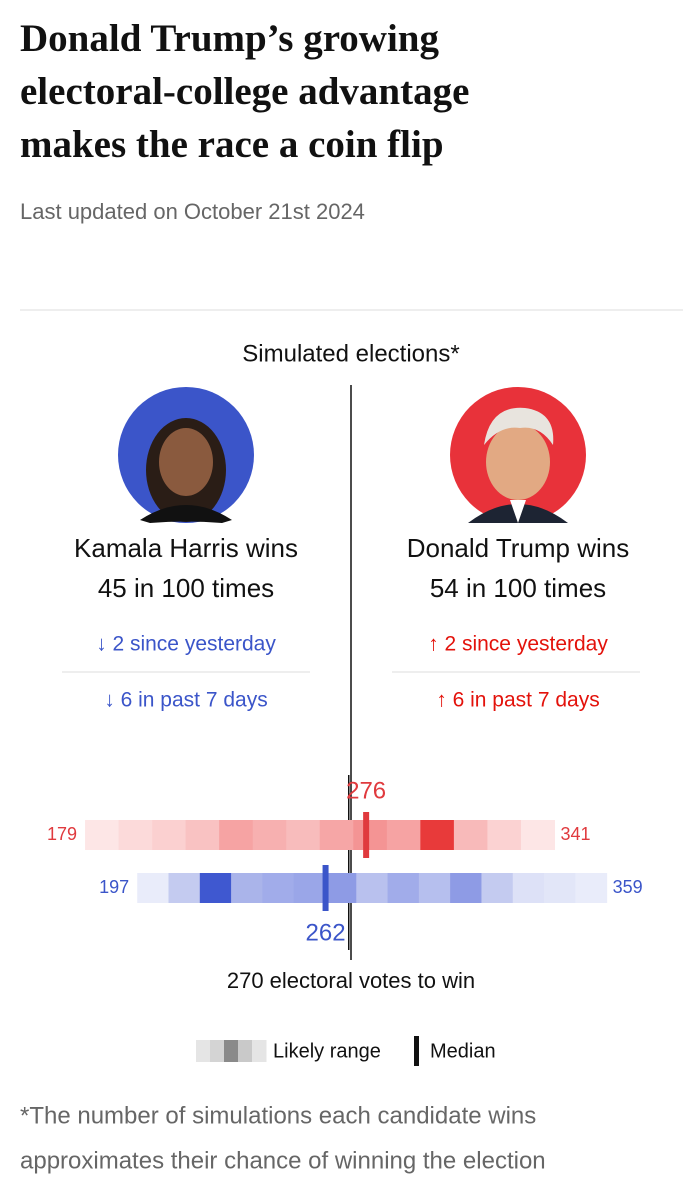 The width and height of the screenshot is (683, 1200). I want to click on legend-label: Median, so click(463, 1051).